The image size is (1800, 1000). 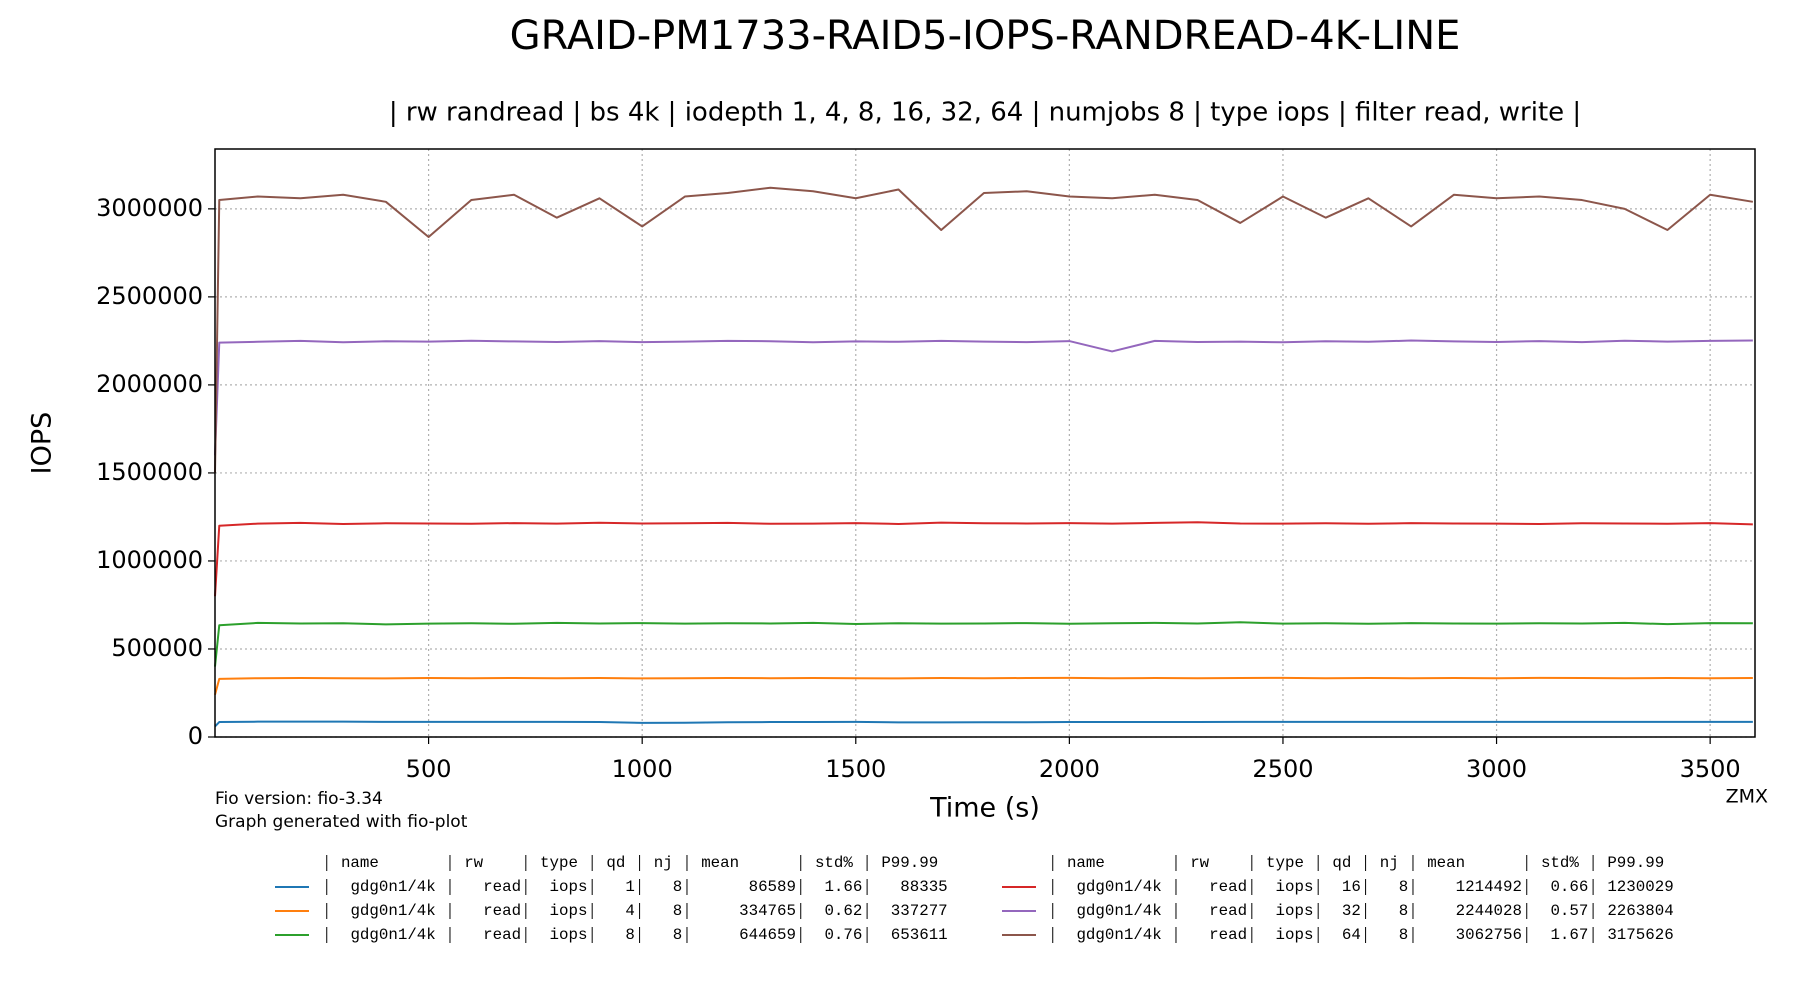 I want to click on x-tick-label: 3000, so click(x=1496, y=769).